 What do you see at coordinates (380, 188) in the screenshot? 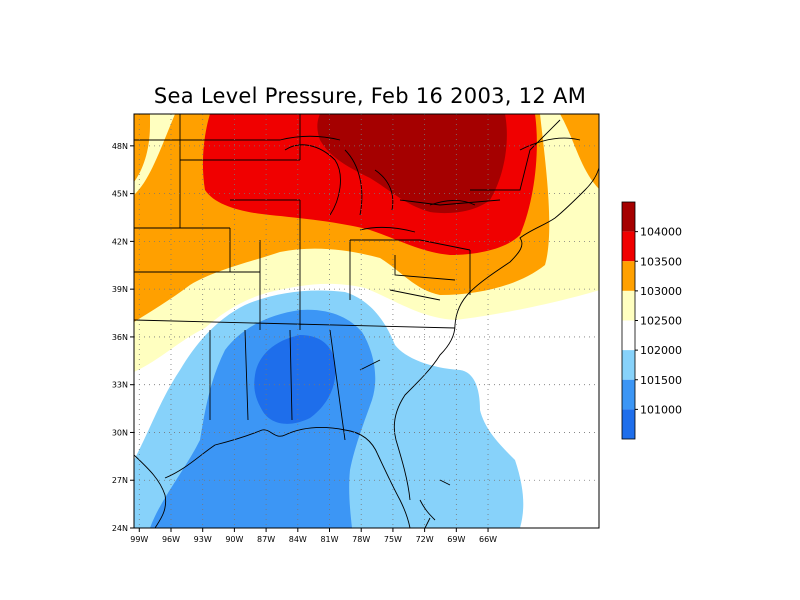
I see `great-lakes` at bounding box center [380, 188].